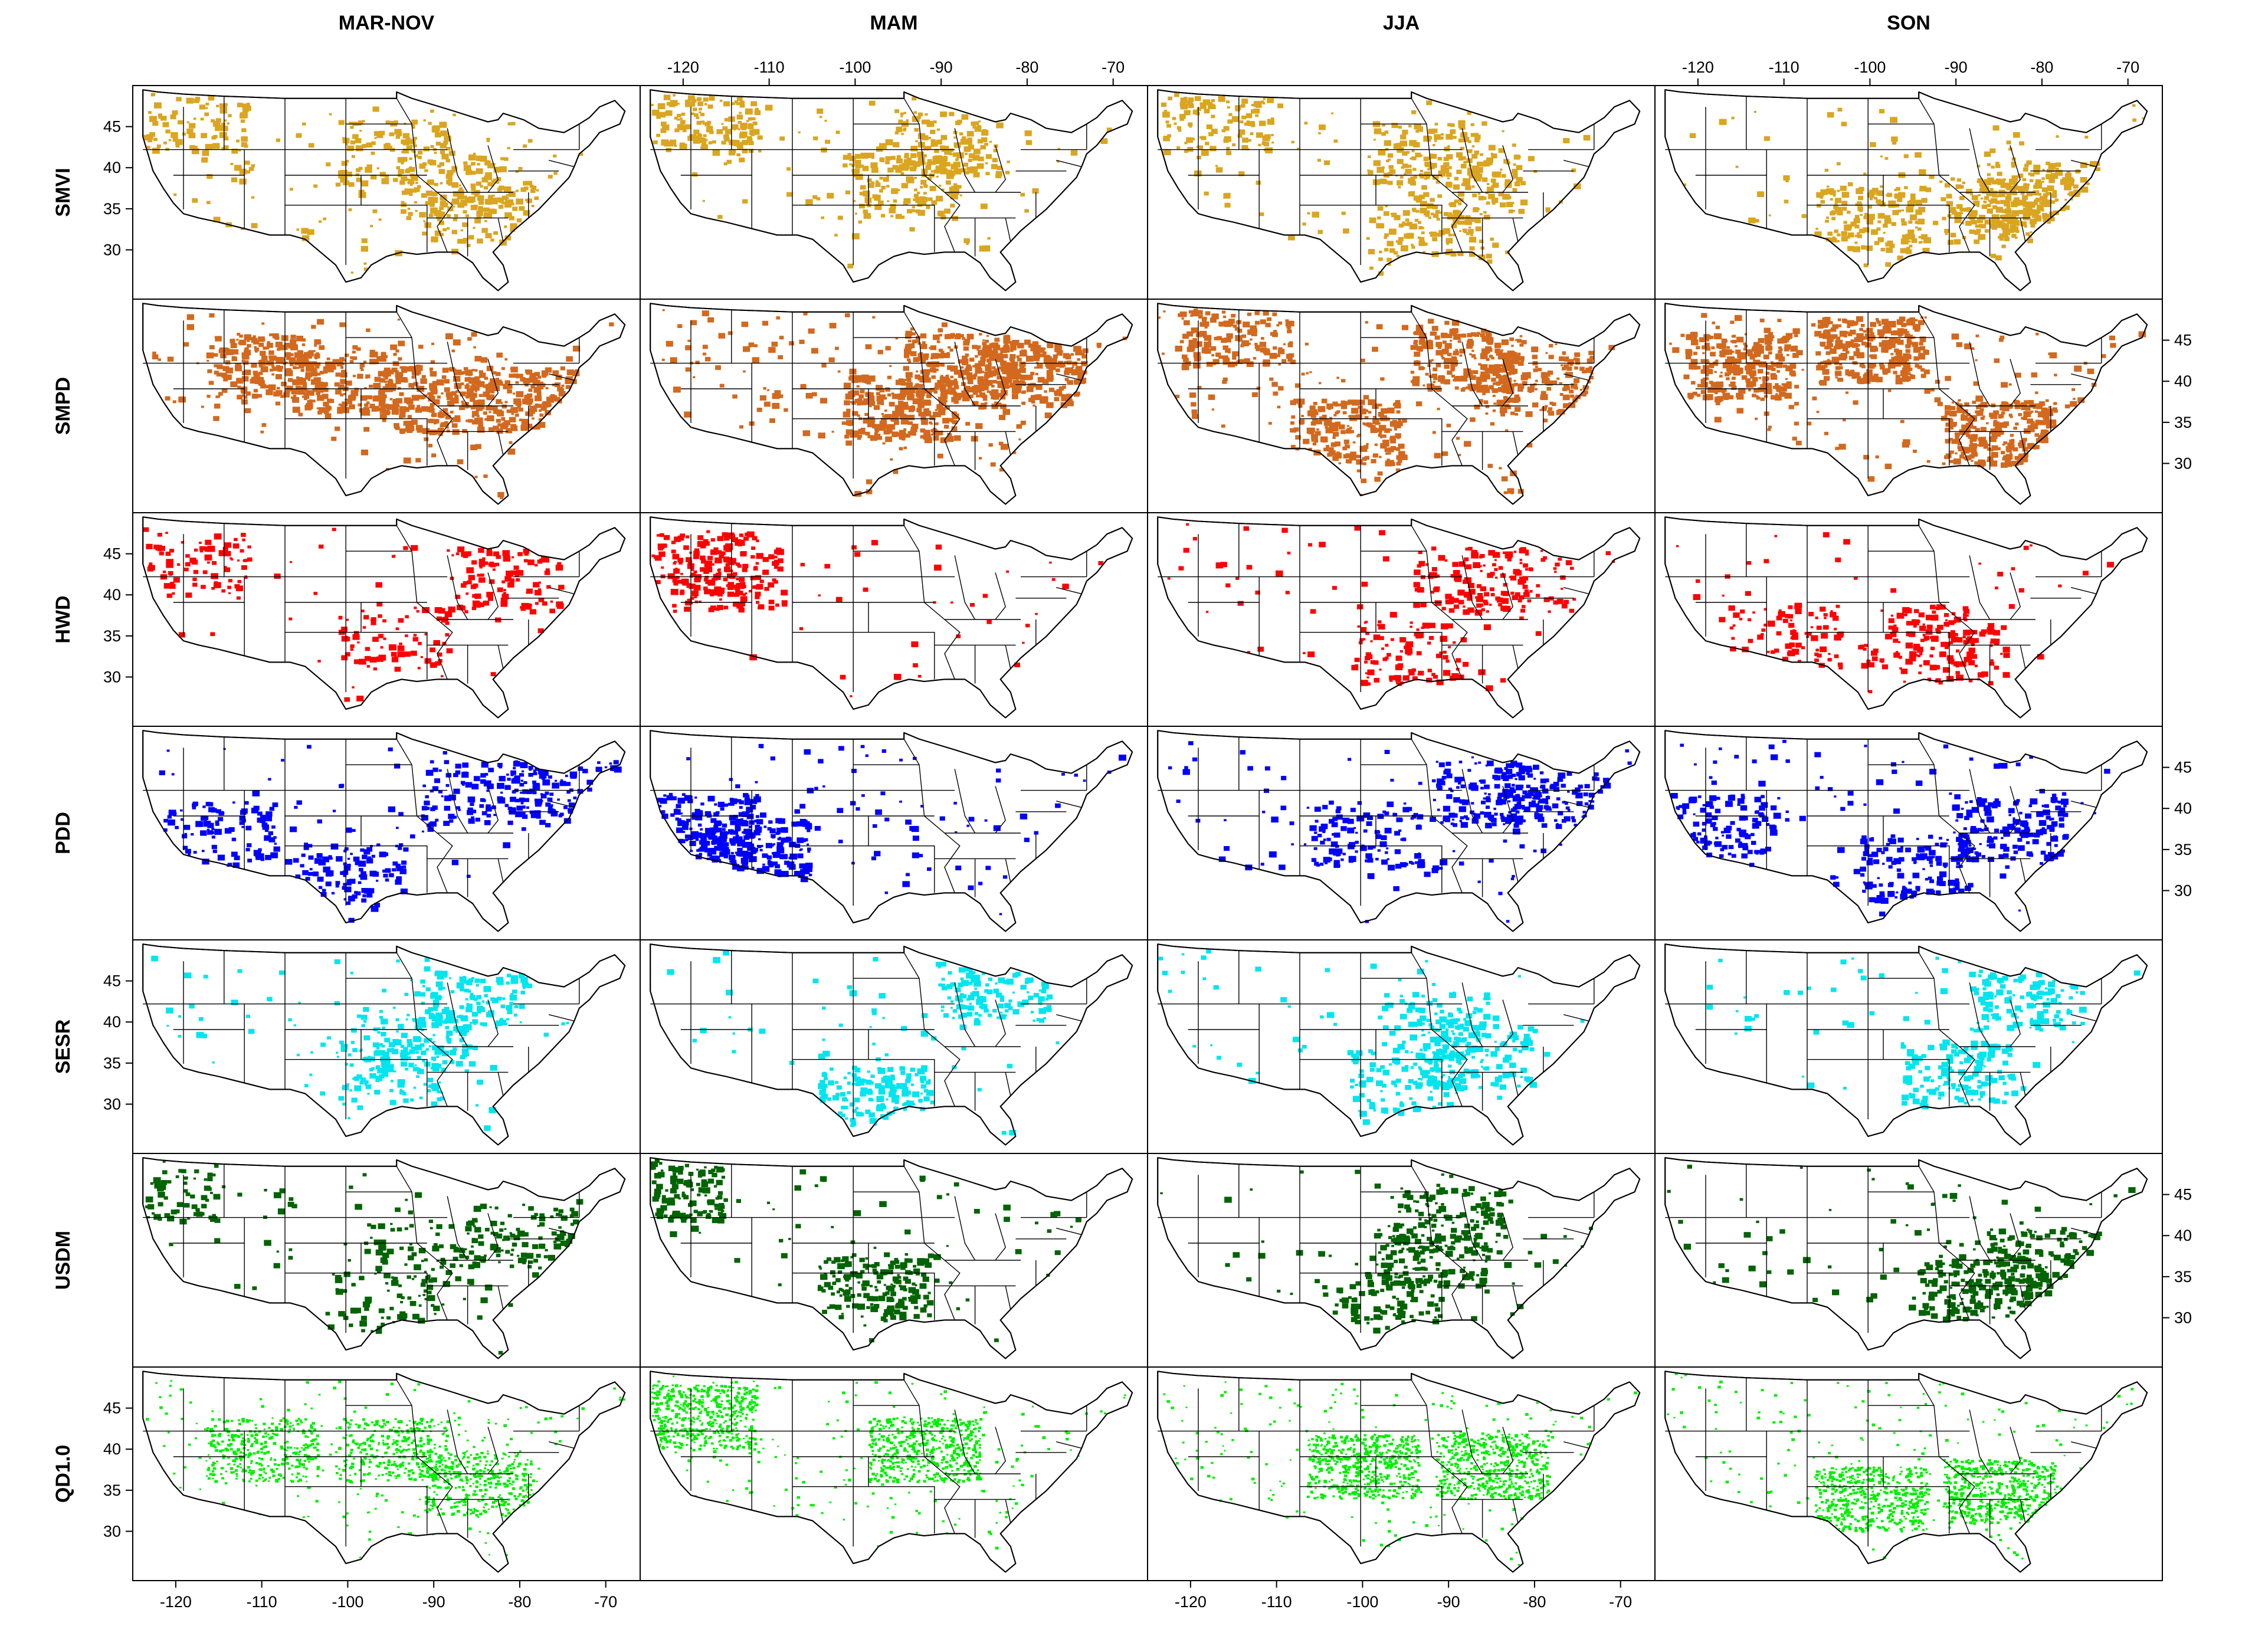  I want to click on lon-tick-label: -100, so click(855, 67).